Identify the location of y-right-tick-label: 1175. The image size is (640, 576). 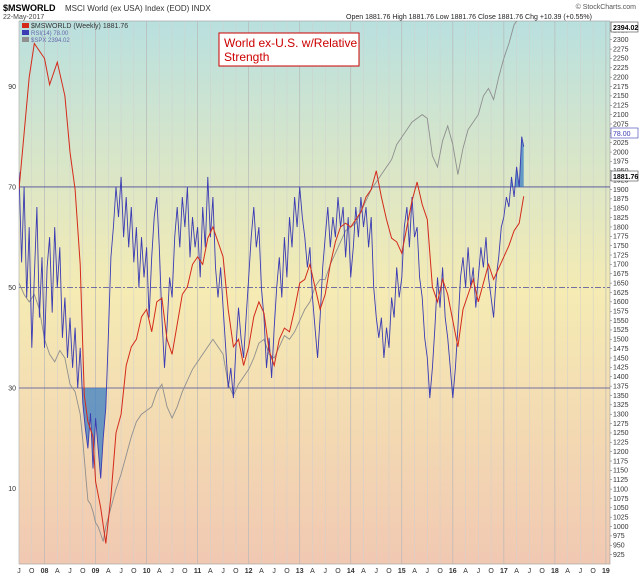
(620, 461).